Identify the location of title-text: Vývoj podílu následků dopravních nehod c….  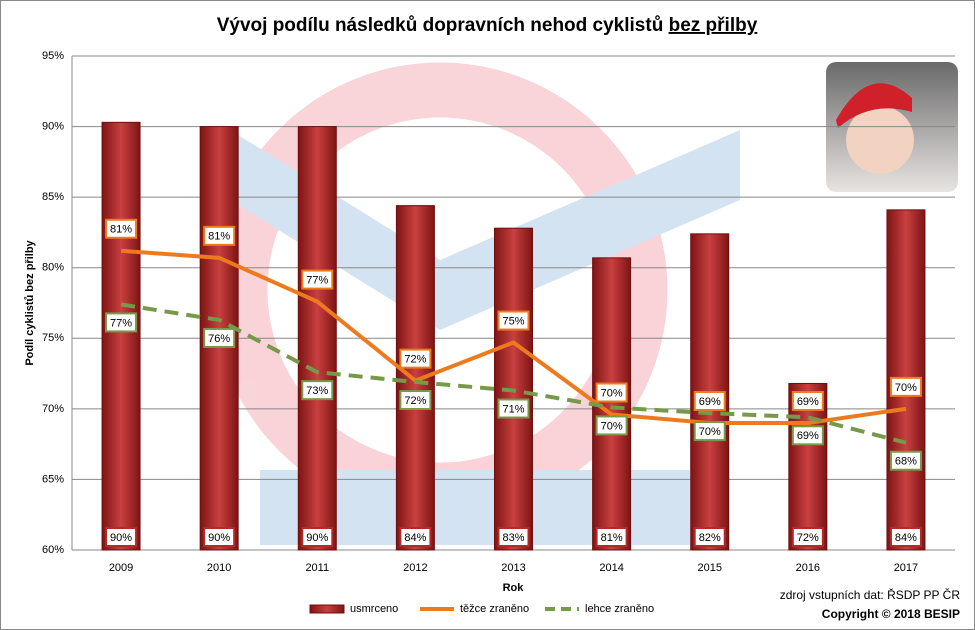
(440, 25).